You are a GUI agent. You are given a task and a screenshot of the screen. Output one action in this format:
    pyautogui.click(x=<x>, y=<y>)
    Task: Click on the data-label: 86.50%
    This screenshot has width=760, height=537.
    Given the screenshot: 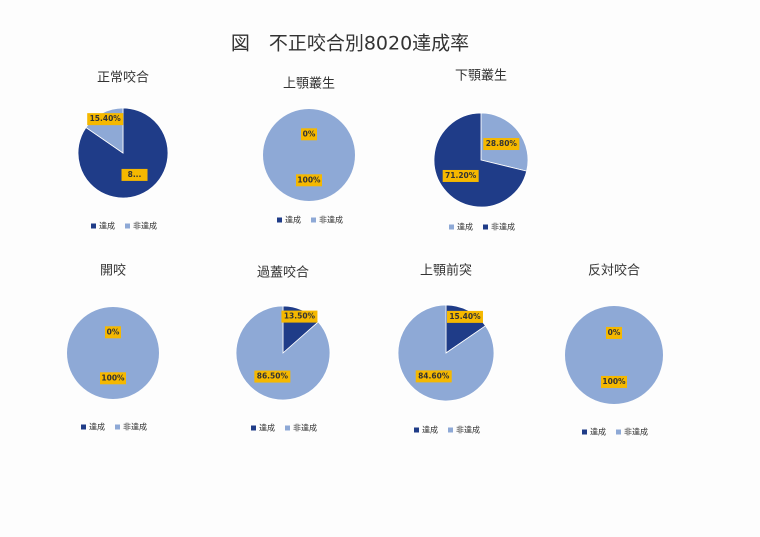 What is the action you would take?
    pyautogui.click(x=273, y=376)
    